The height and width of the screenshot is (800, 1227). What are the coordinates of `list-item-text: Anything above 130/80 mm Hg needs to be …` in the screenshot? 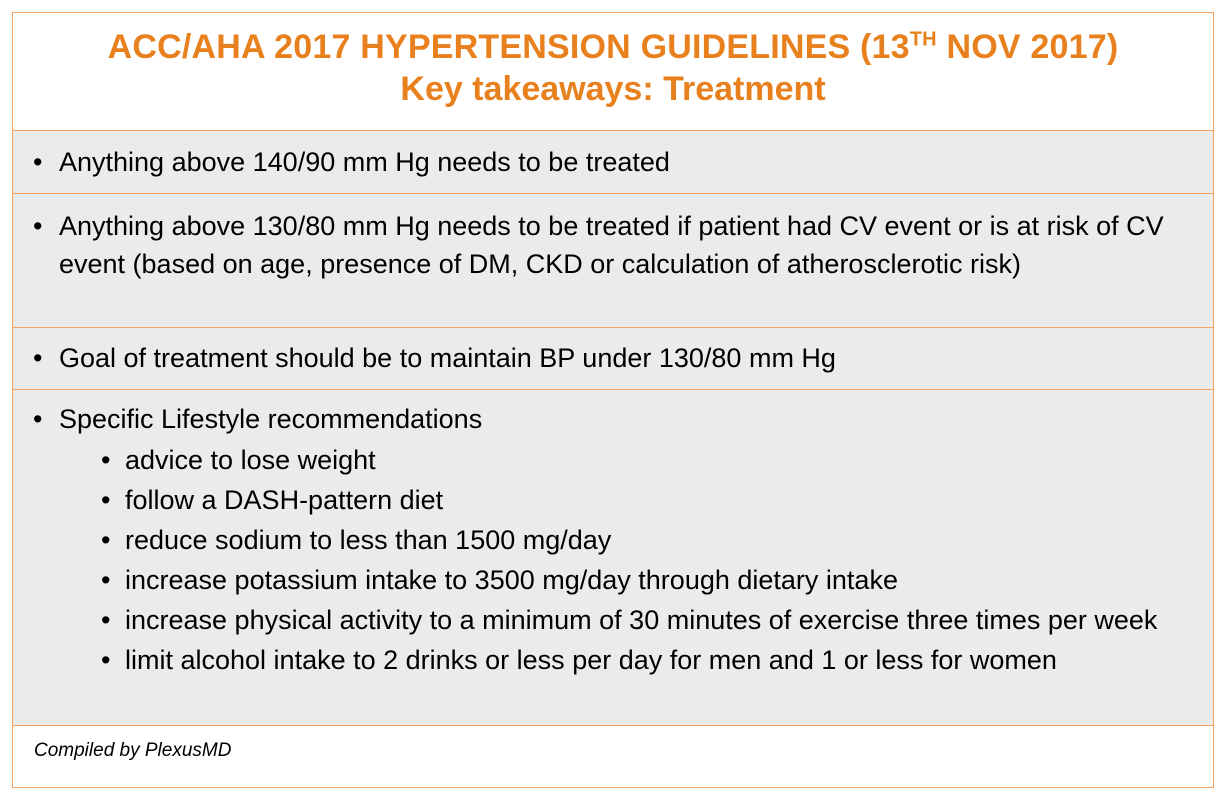 It's located at (611, 245).